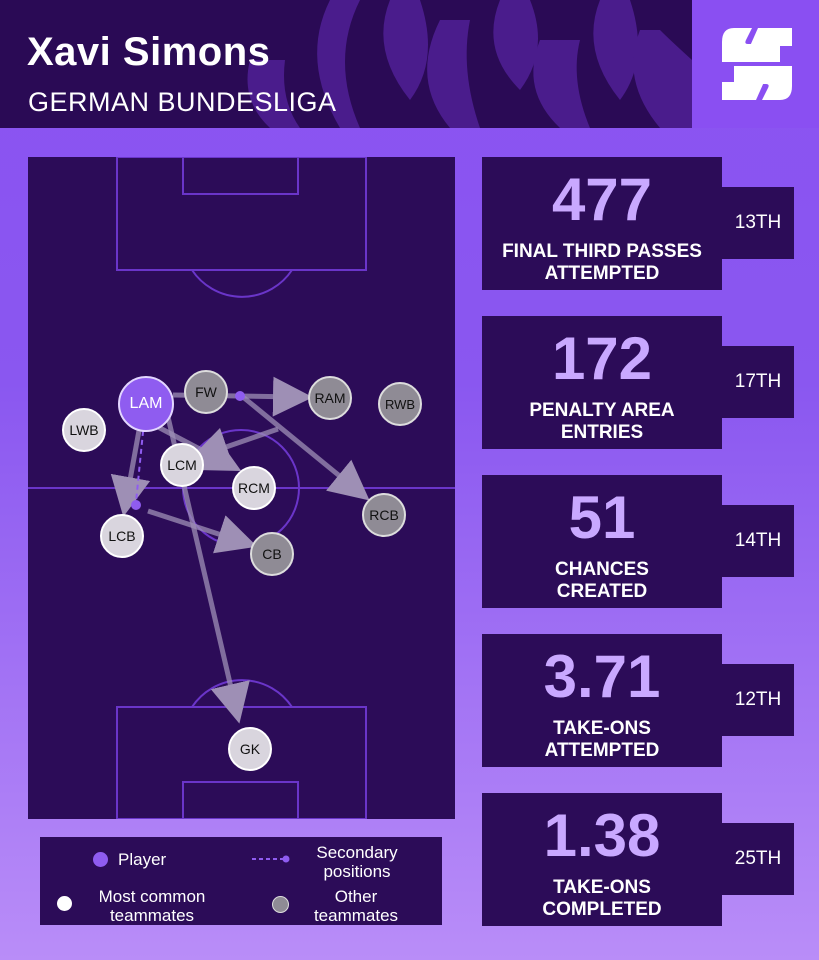  I want to click on node-label: CB, so click(272, 554).